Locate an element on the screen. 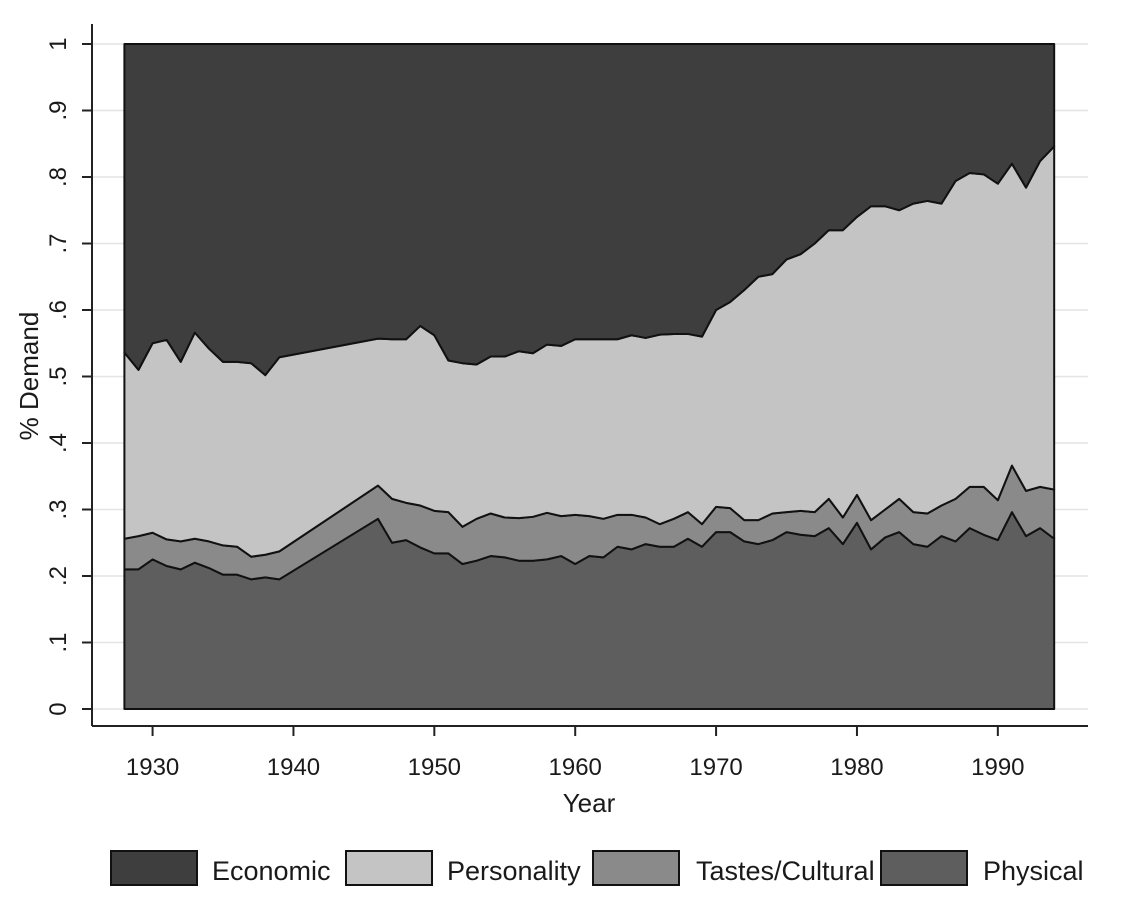 The width and height of the screenshot is (1122, 906). y-tick-label-5: .5 is located at coordinates (58, 376).